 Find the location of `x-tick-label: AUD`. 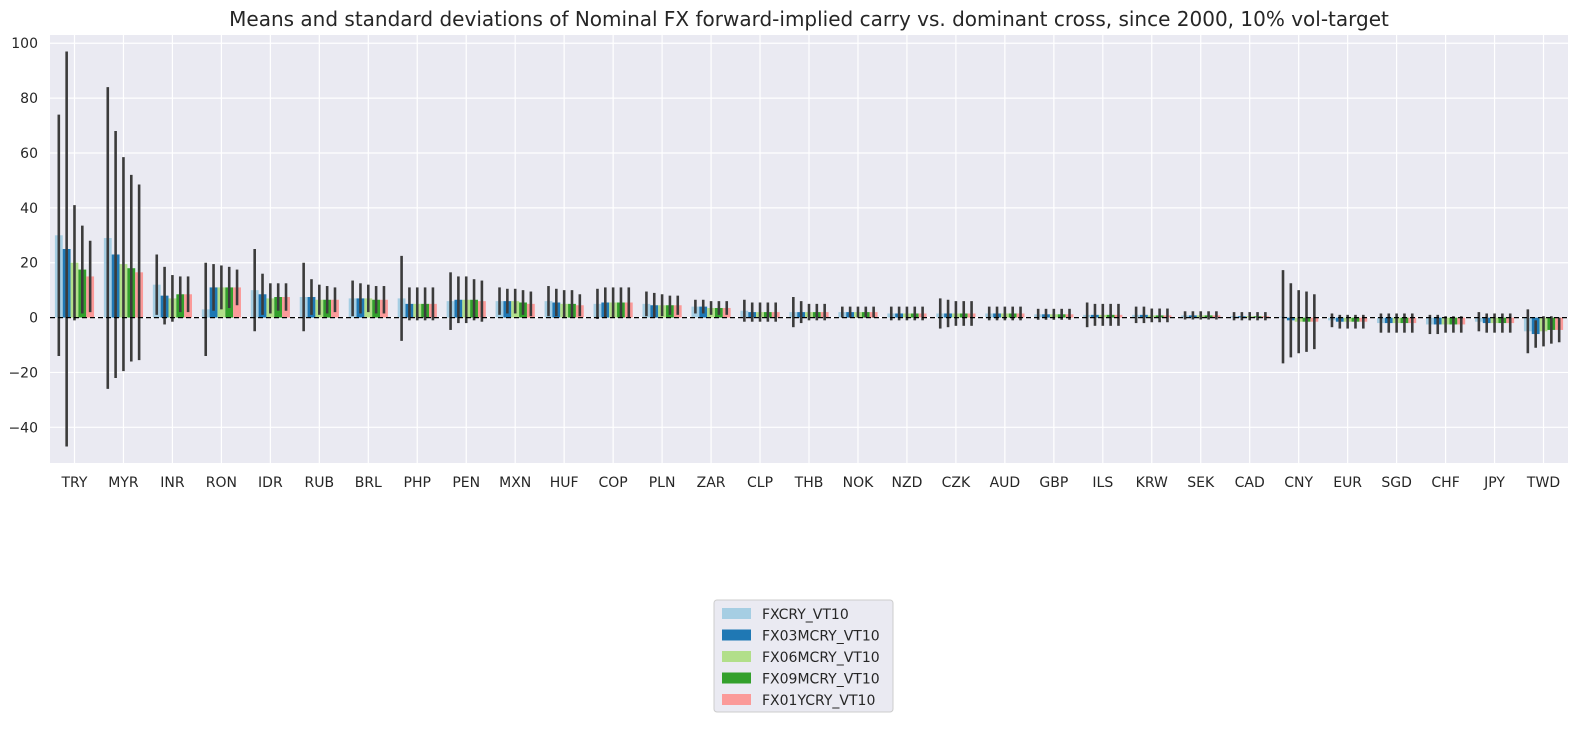

x-tick-label: AUD is located at coordinates (1005, 483).